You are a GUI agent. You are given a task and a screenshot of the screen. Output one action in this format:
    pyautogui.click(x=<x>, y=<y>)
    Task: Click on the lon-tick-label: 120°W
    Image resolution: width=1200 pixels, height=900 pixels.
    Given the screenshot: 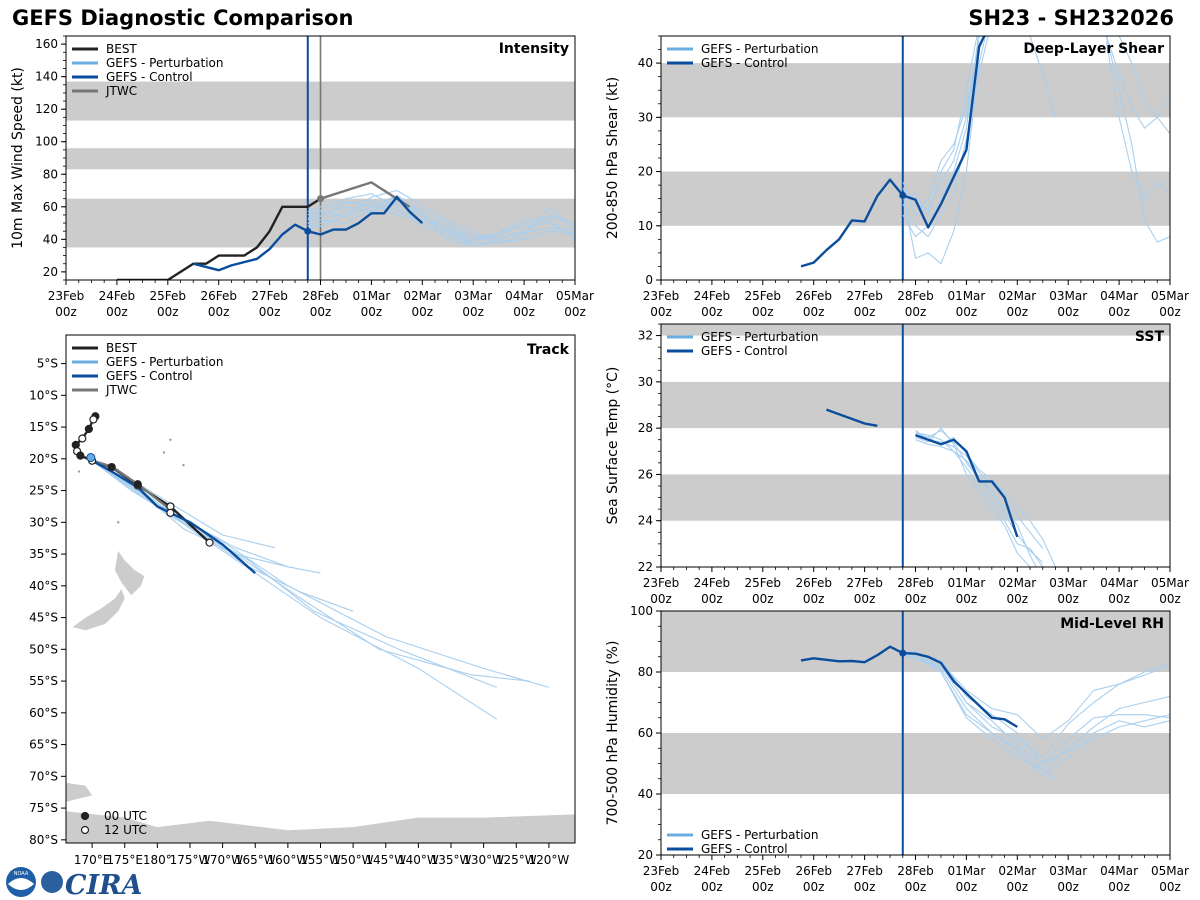 What is the action you would take?
    pyautogui.click(x=549, y=860)
    